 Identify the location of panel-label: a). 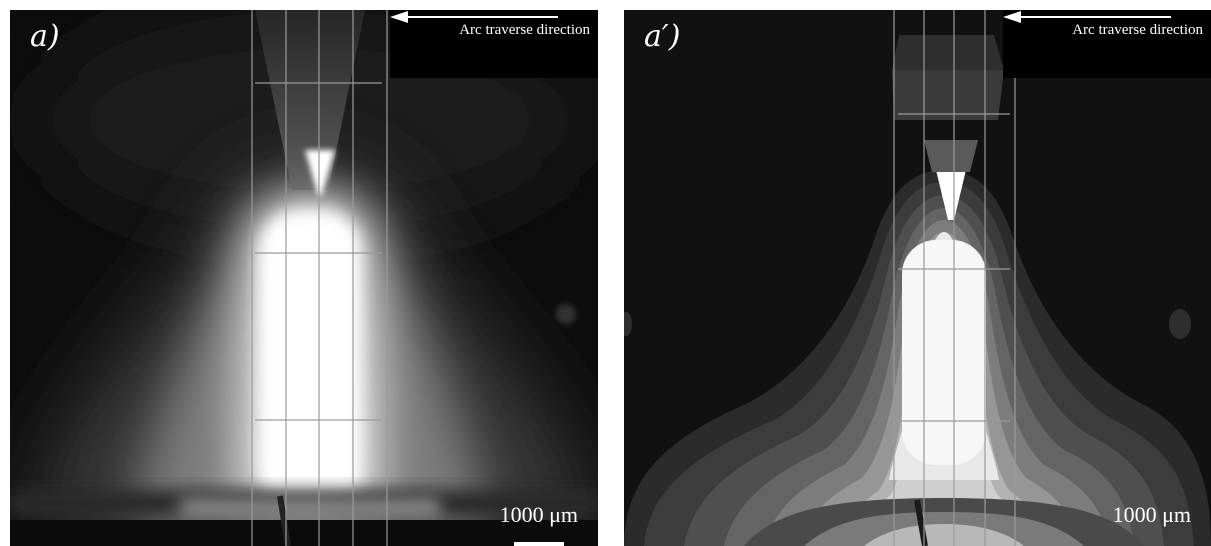
(45, 36).